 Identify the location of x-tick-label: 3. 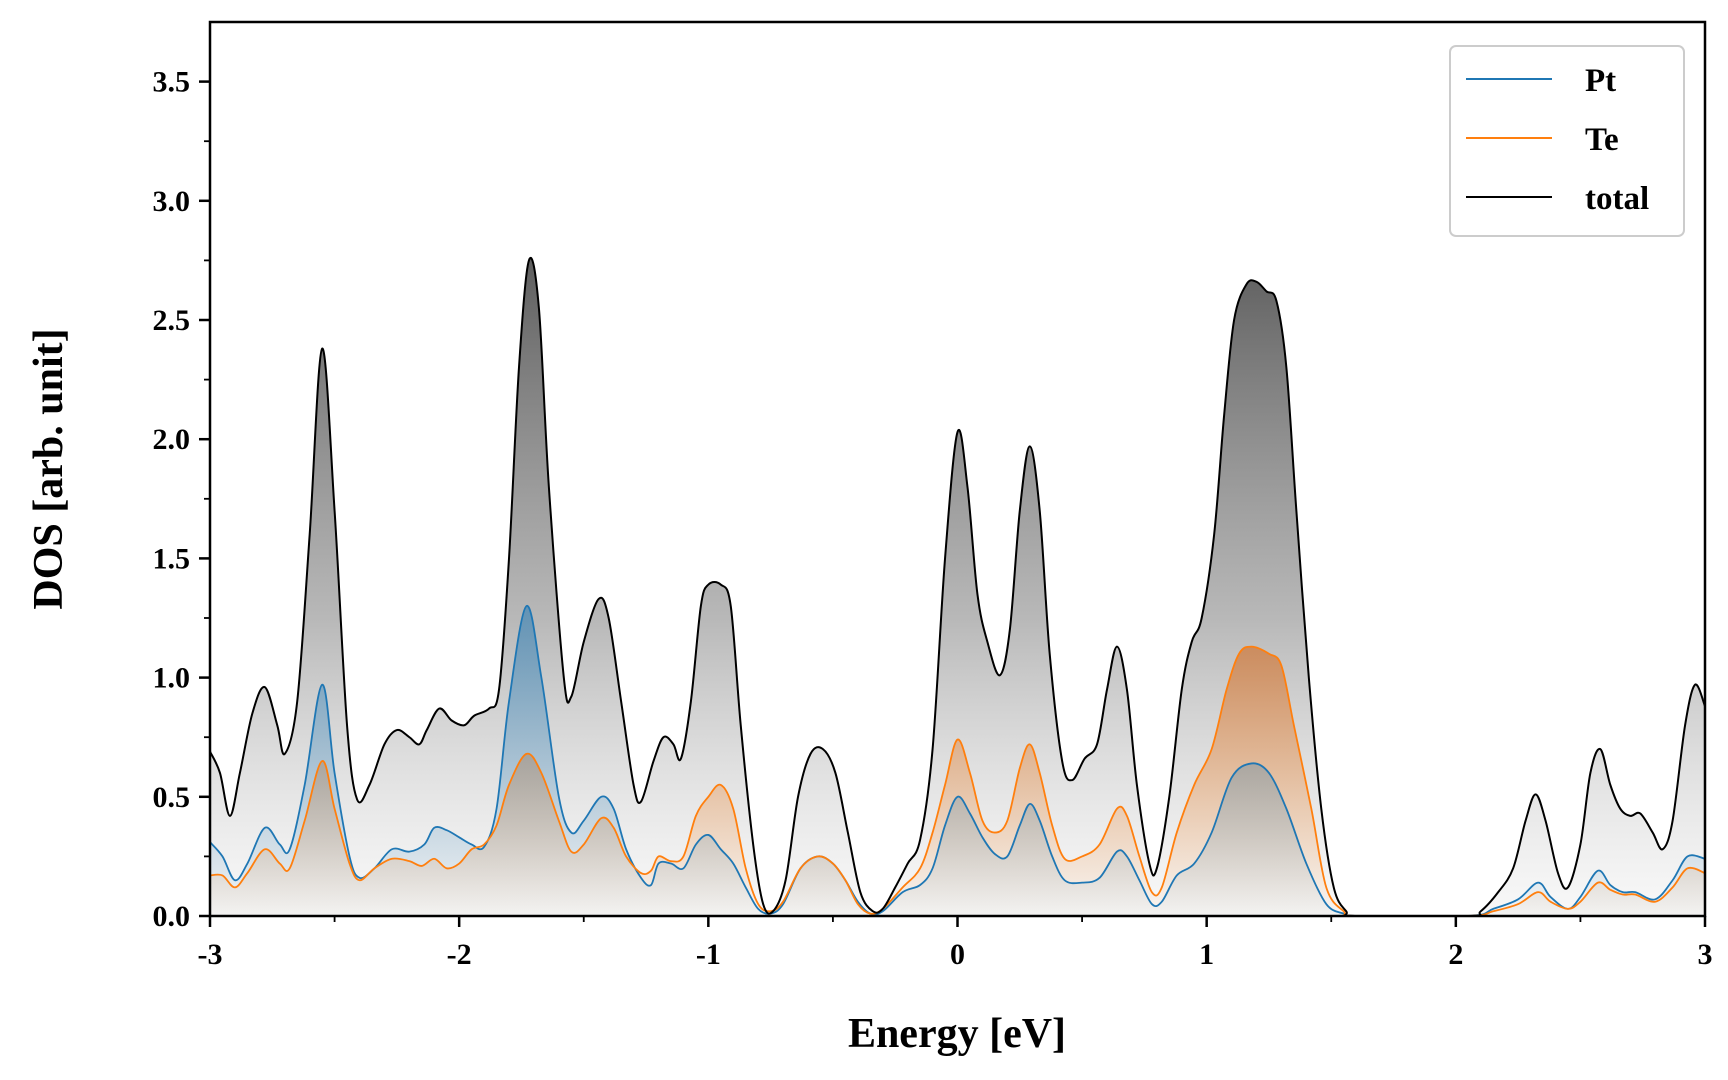
(1705, 954).